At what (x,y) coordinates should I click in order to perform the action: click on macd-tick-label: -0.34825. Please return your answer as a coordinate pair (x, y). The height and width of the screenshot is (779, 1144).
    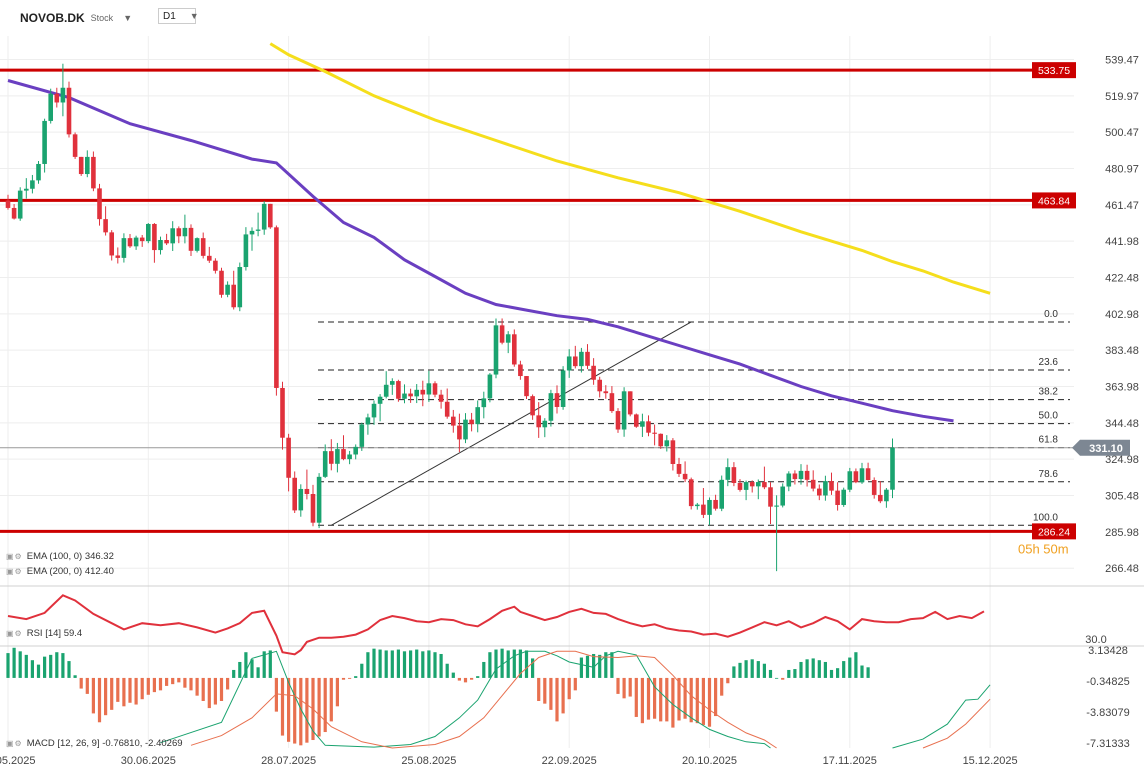
    Looking at the image, I should click on (1107, 682).